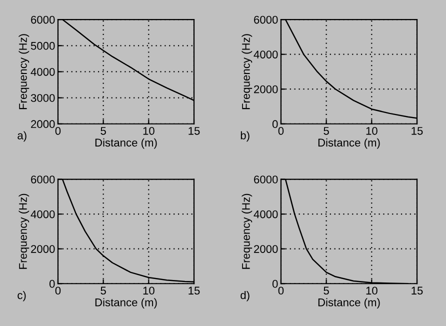  What do you see at coordinates (22, 136) in the screenshot?
I see `text: a)` at bounding box center [22, 136].